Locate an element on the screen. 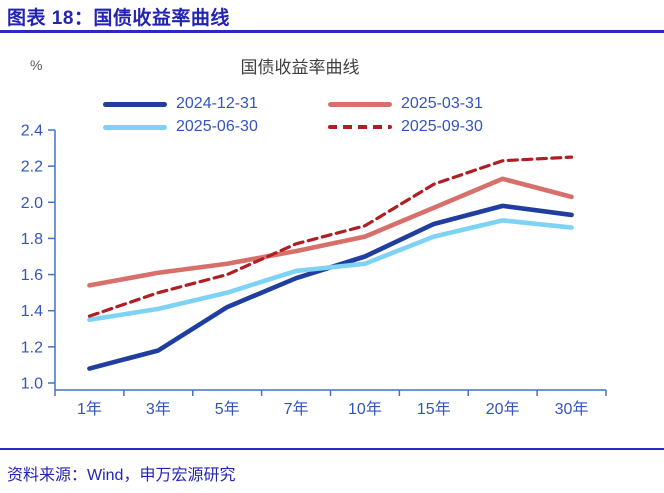 The width and height of the screenshot is (664, 493). chart-legend: 2024-12-31 2025-03-31 2025-06-30 2025-09-30 is located at coordinates (328, 115).